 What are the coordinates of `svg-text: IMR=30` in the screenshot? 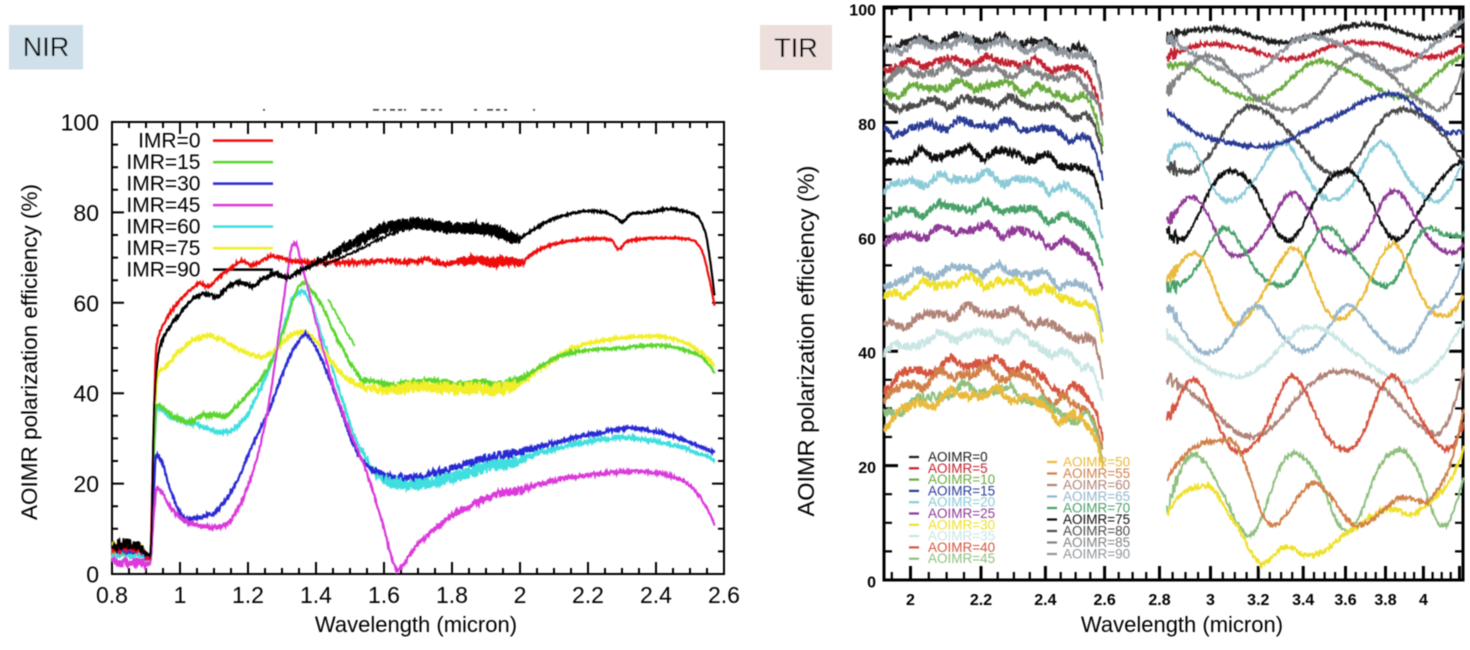 It's located at (163, 184).